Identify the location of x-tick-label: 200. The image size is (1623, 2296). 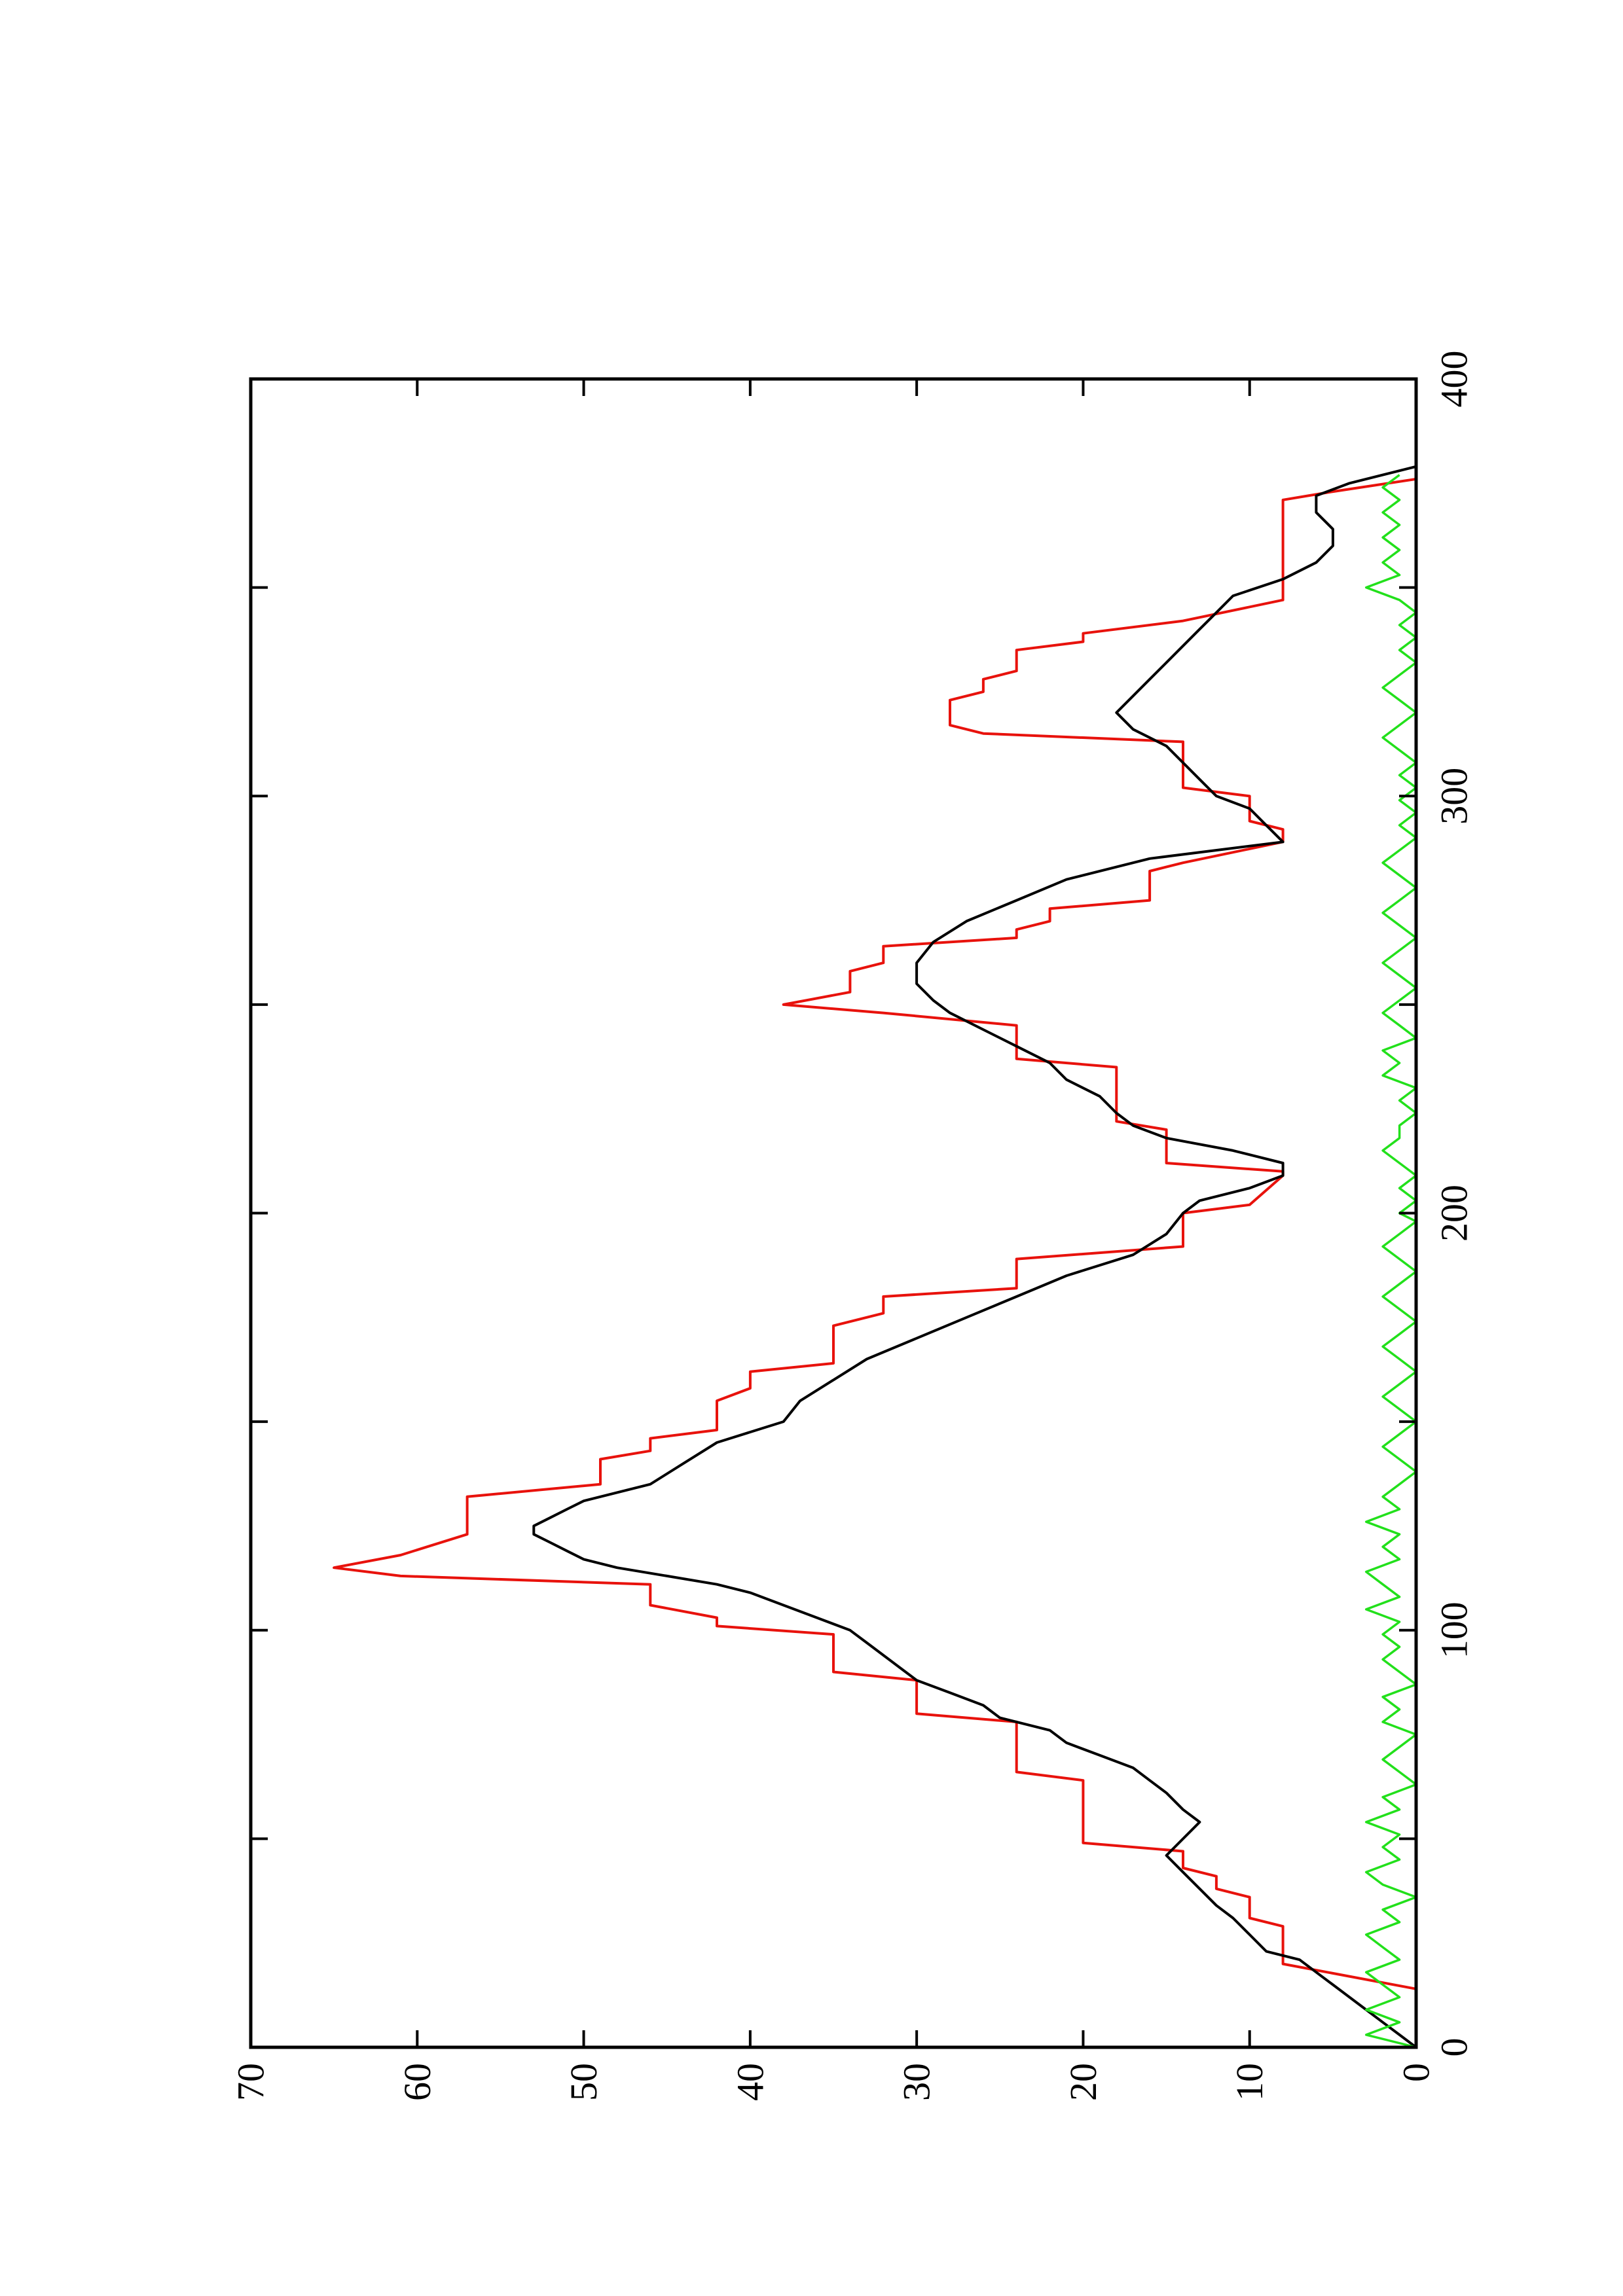
(1454, 1213).